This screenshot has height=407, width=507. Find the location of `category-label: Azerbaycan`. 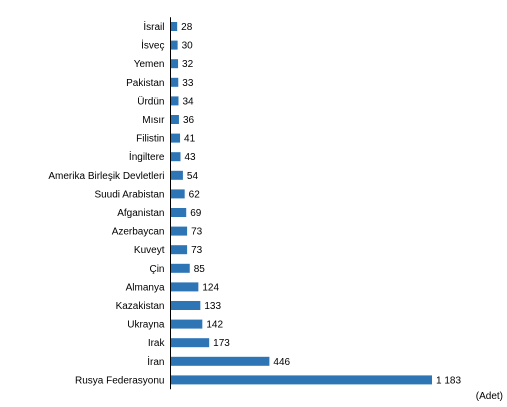

category-label: Azerbaycan is located at coordinates (138, 232).